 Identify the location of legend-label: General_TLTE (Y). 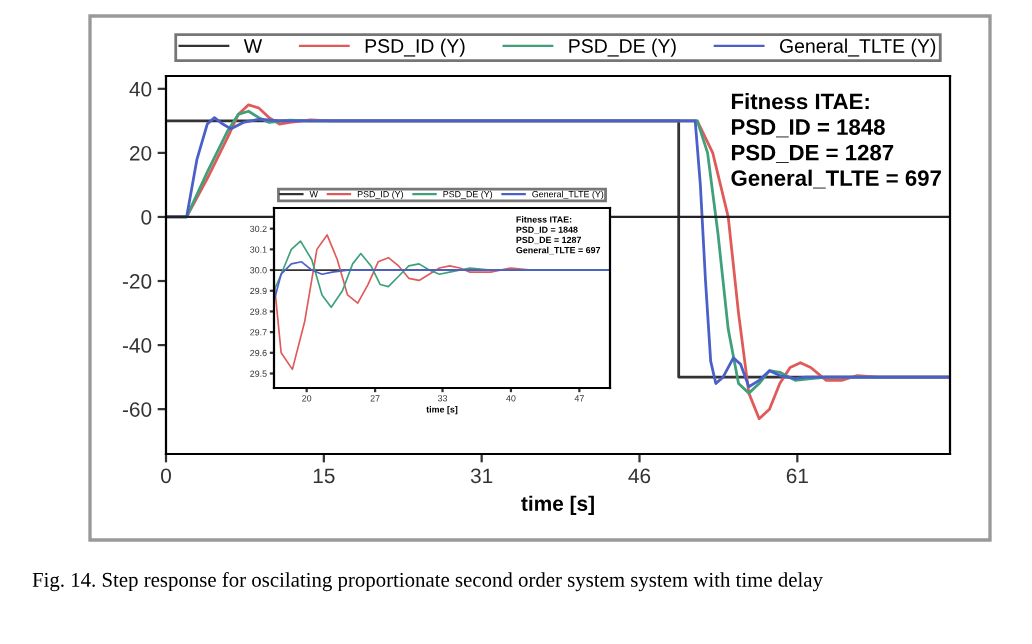
(857, 47).